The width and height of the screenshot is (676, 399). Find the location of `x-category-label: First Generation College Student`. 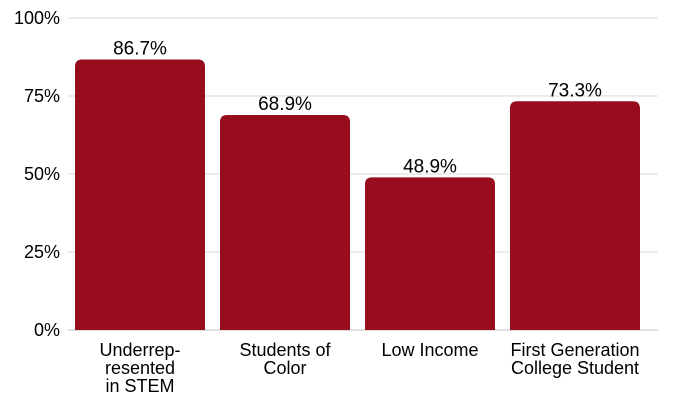

x-category-label: First Generation College Student is located at coordinates (574, 359).